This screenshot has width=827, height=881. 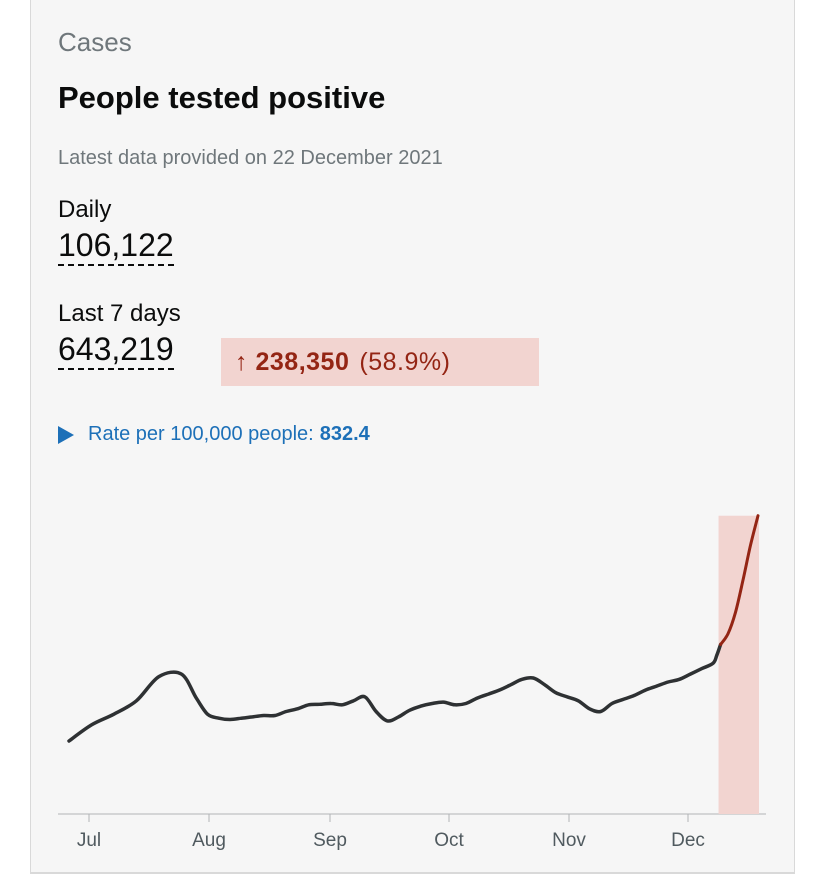 What do you see at coordinates (569, 840) in the screenshot?
I see `x-tick-label-nov: Nov` at bounding box center [569, 840].